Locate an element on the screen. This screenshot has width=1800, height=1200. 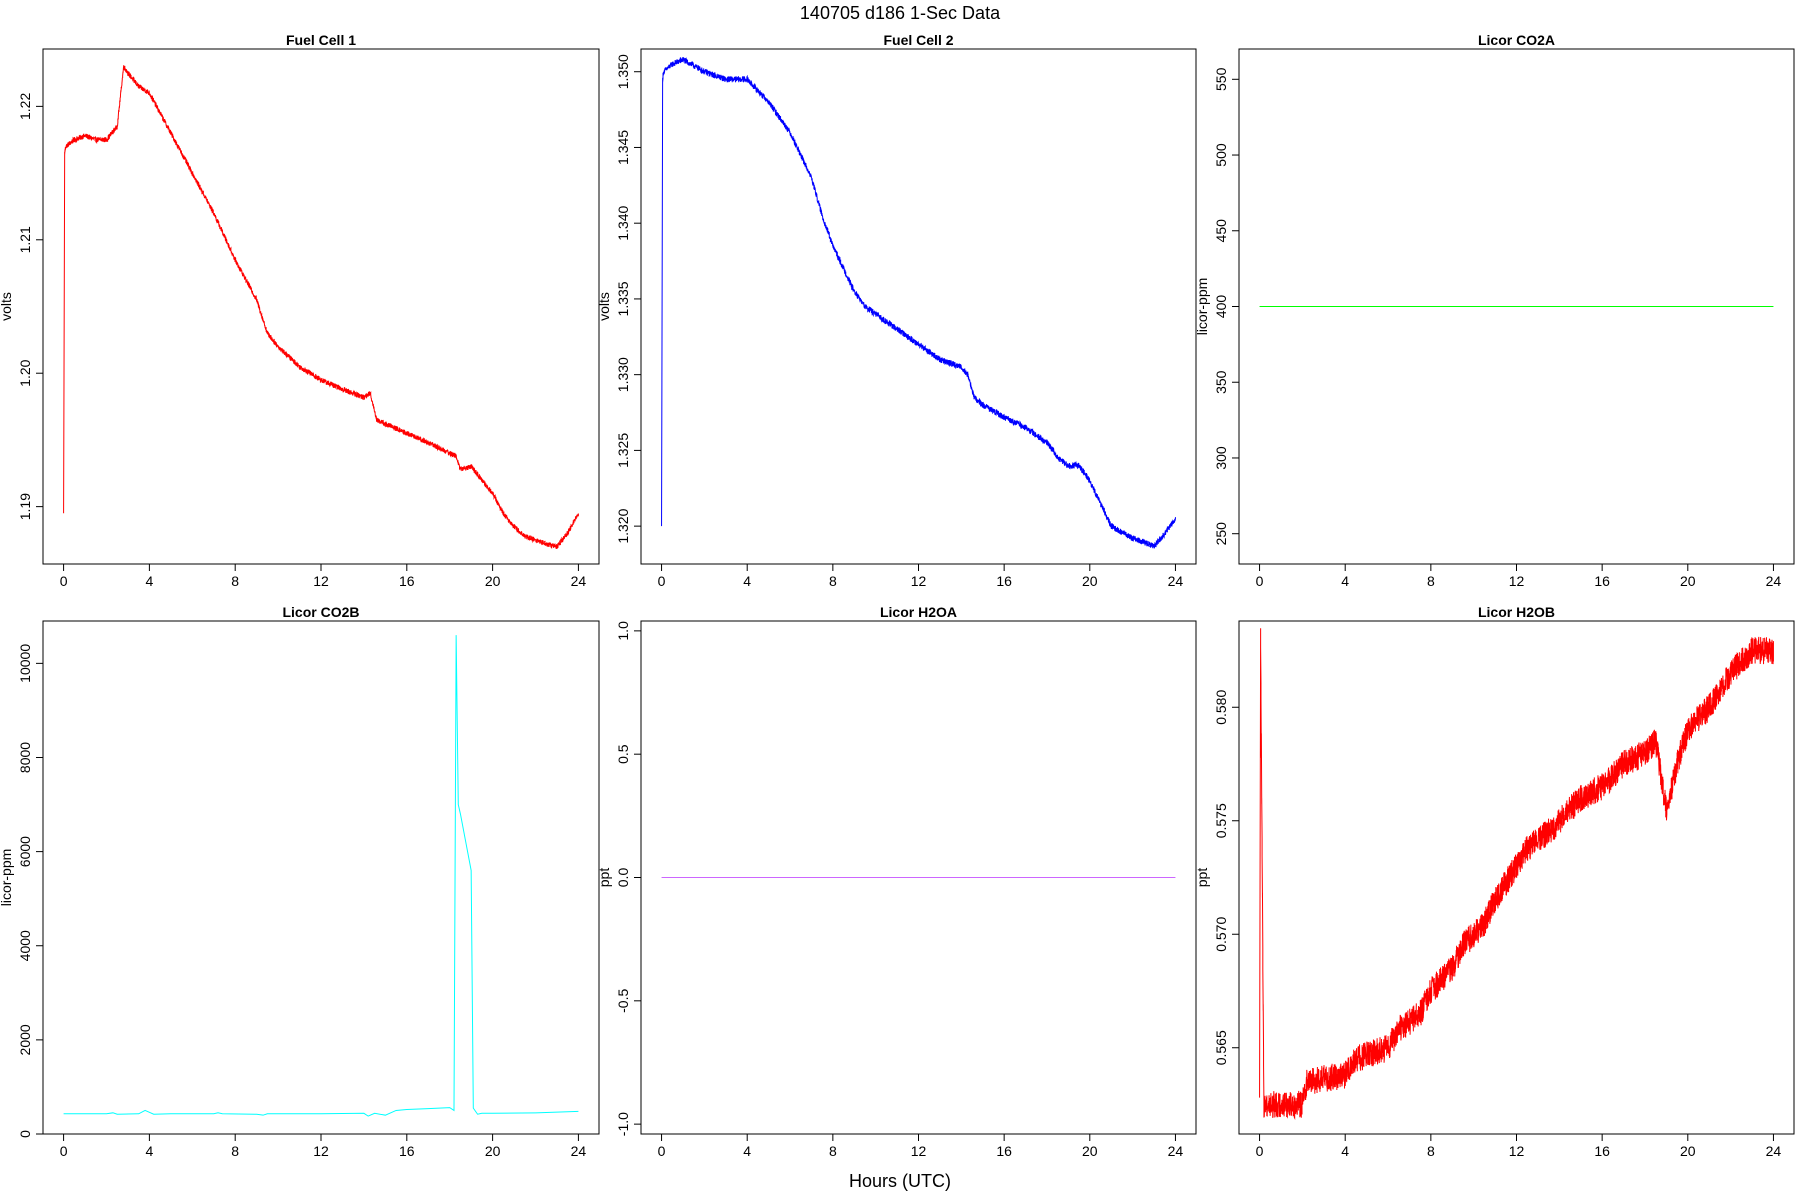
y-tick-label: 1.345 is located at coordinates (623, 147).